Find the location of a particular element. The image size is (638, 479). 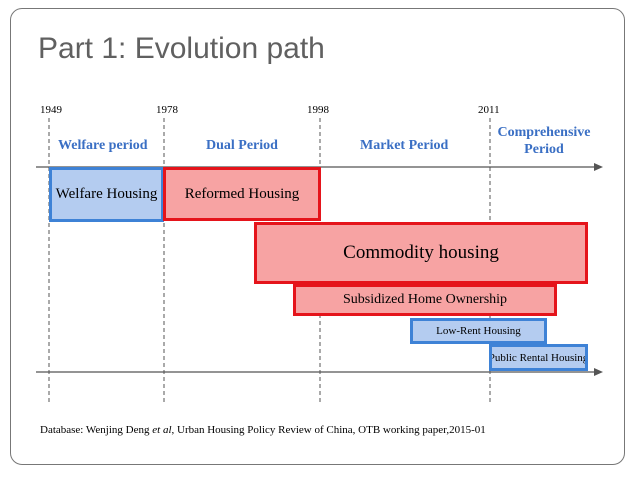

period-label-welfare: Welfare period is located at coordinates (103, 145).